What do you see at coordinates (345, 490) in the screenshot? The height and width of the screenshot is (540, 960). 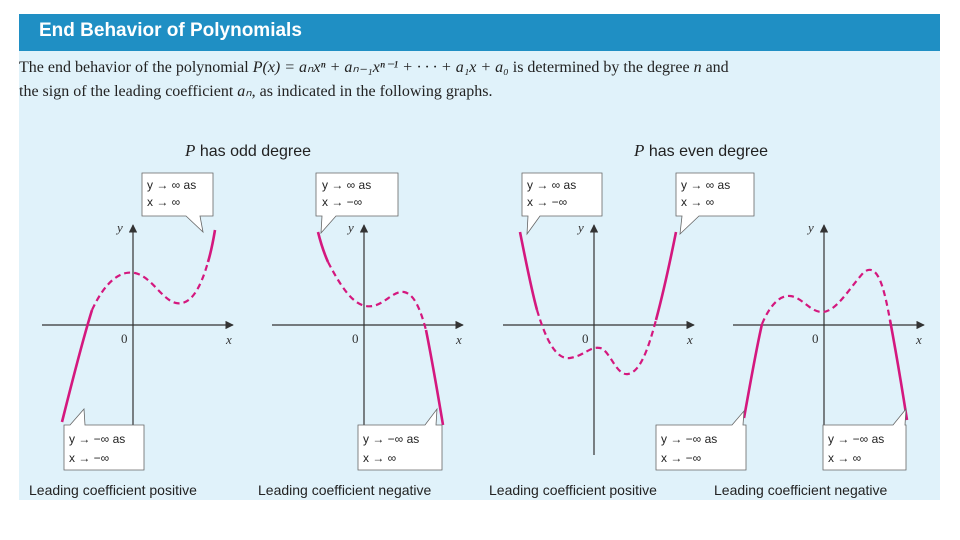 I see `label-odd-negative: Leading coefficient negative` at bounding box center [345, 490].